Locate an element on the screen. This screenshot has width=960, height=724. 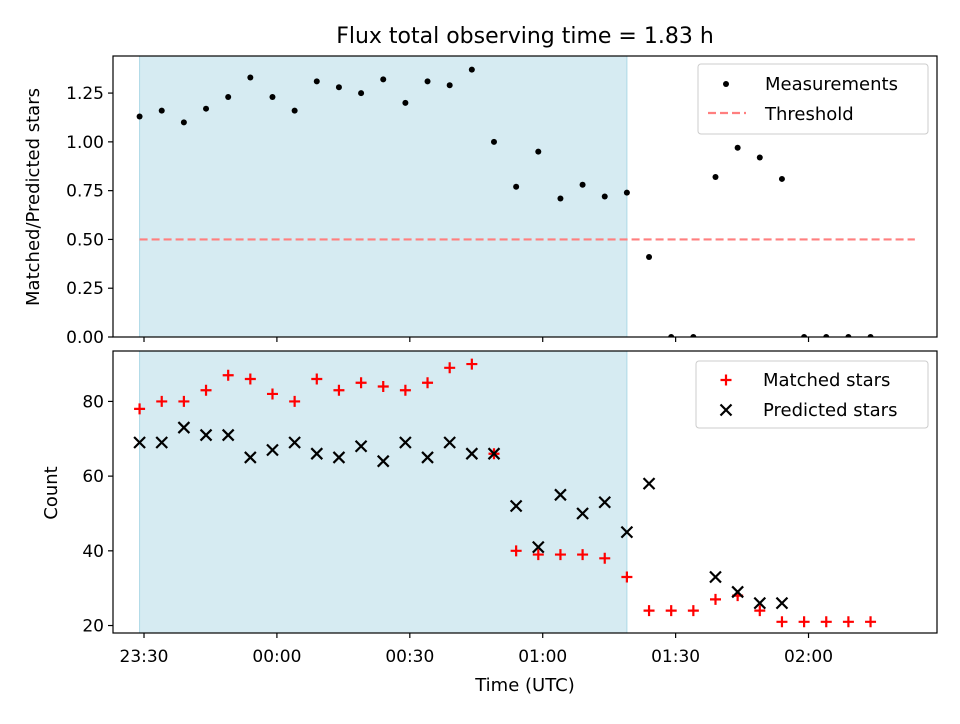
x-tick-label: 02:00 is located at coordinates (808, 657).